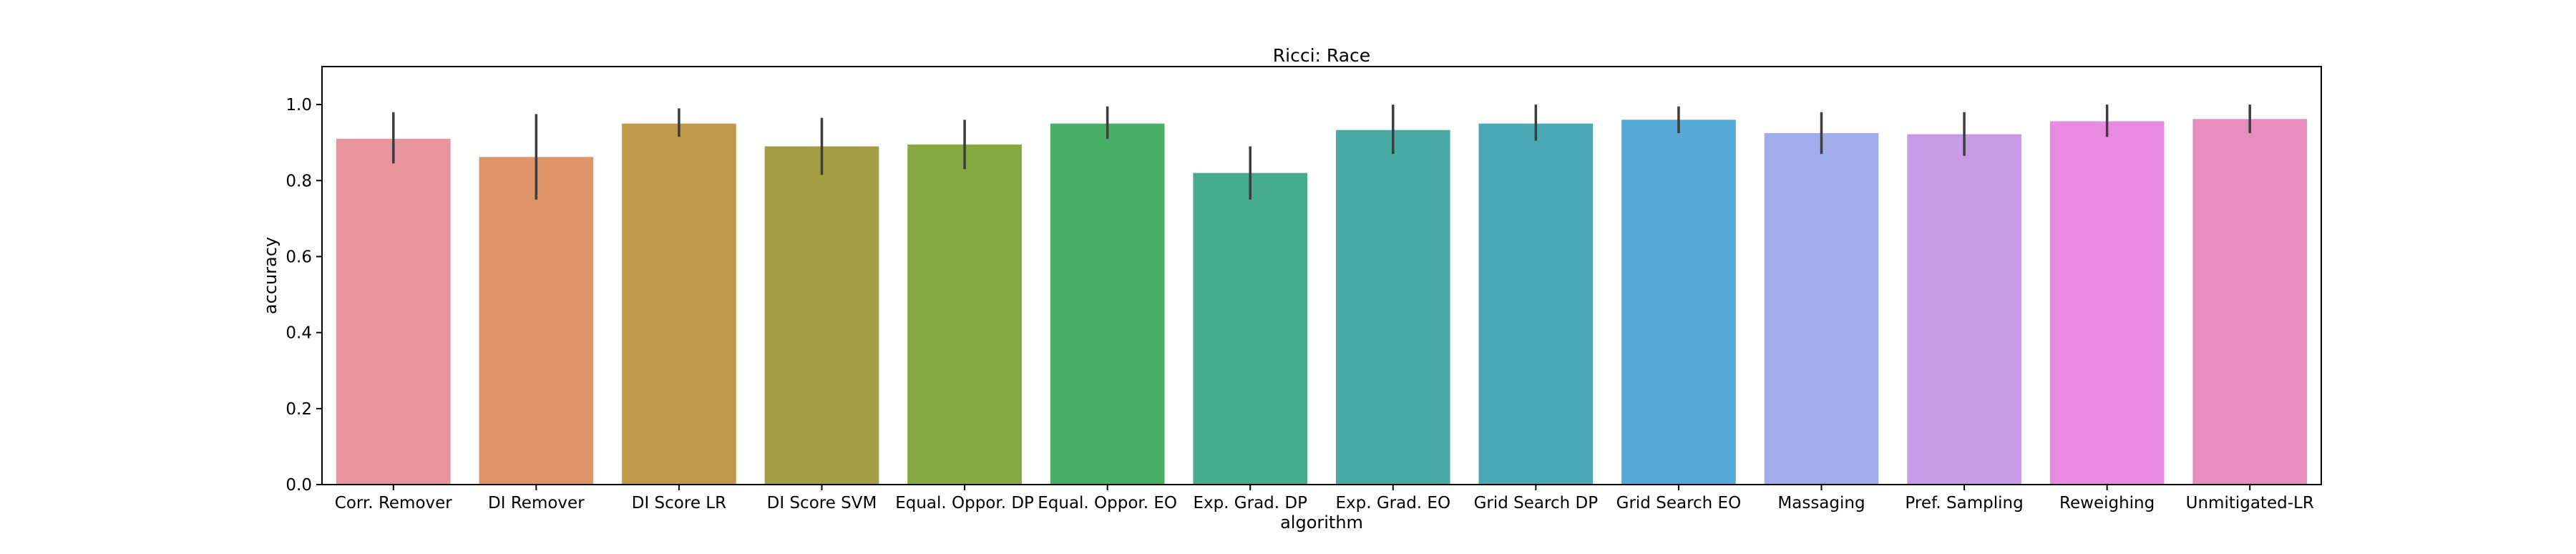  I want to click on x-tick-label: Grid Search DP, so click(1536, 503).